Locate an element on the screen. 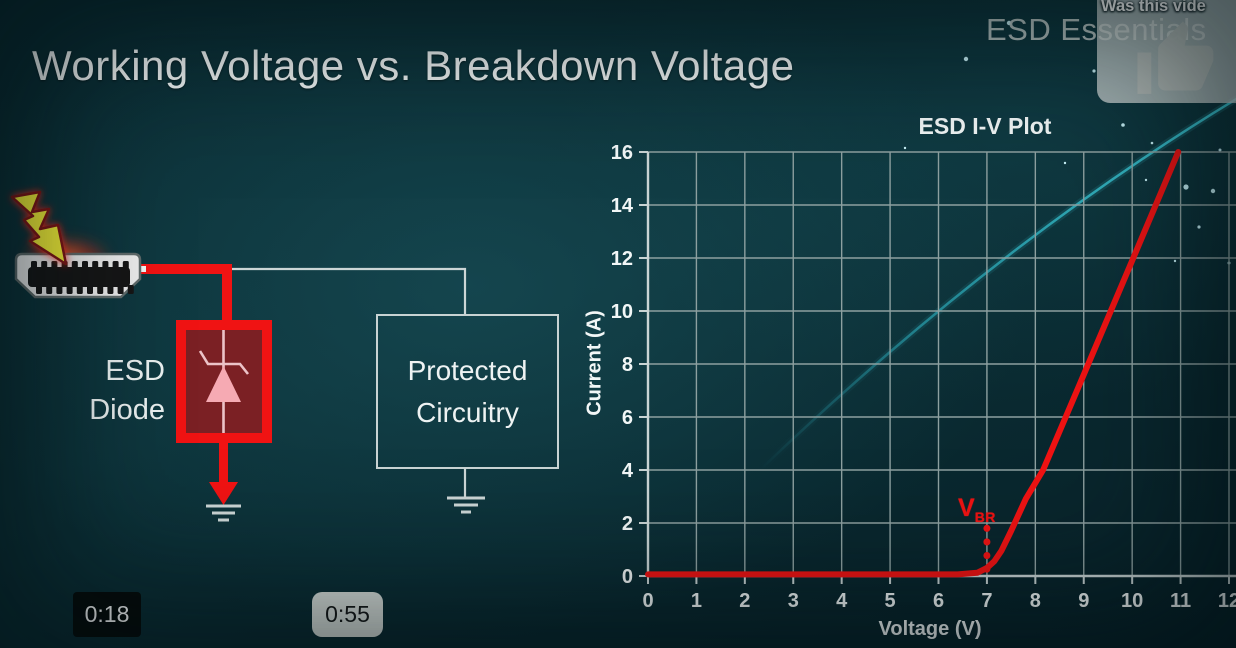  svg-text: 7 is located at coordinates (986, 601).